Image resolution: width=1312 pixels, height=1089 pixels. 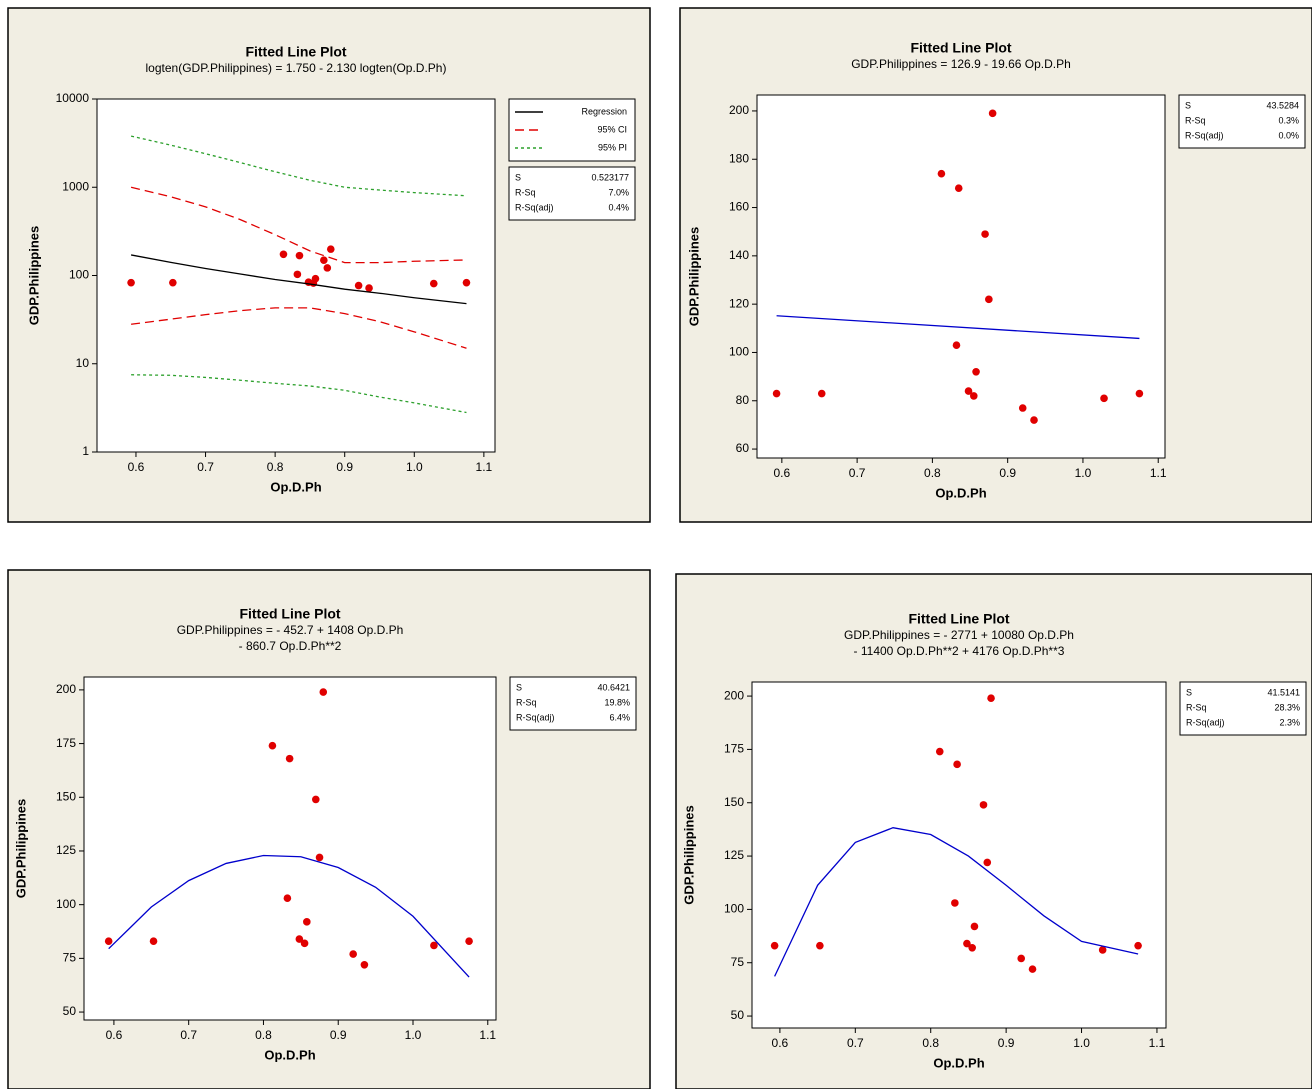 I want to click on y-tick-label: 1, so click(x=85, y=451).